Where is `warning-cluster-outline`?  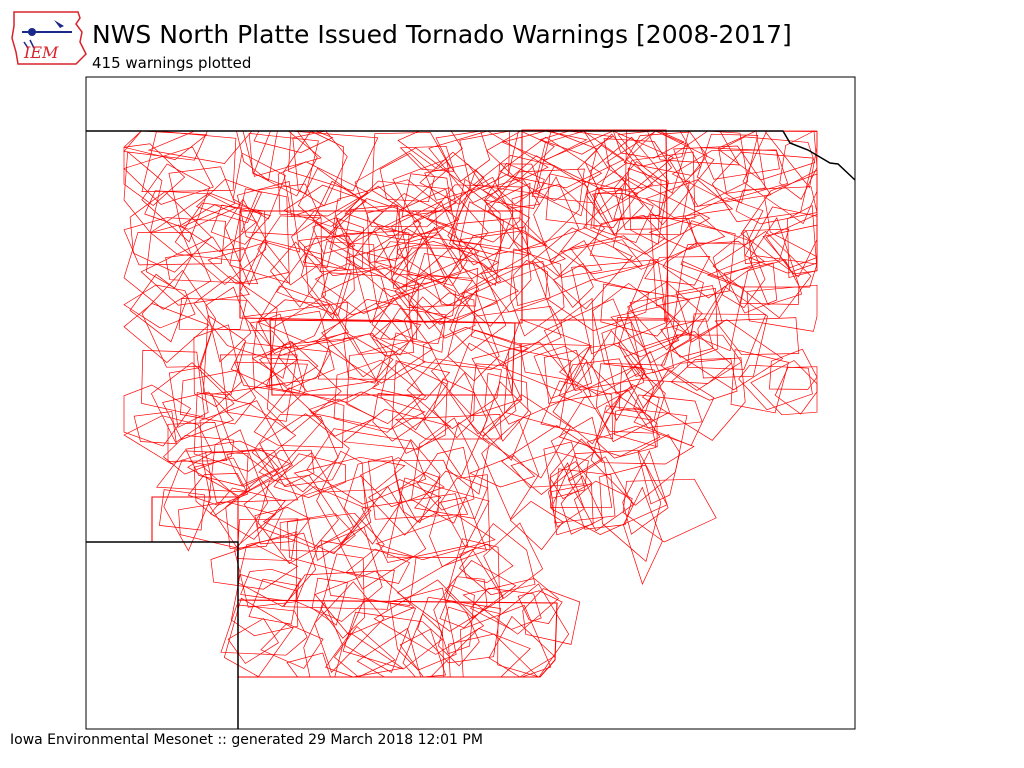
warning-cluster-outline is located at coordinates (595, 225).